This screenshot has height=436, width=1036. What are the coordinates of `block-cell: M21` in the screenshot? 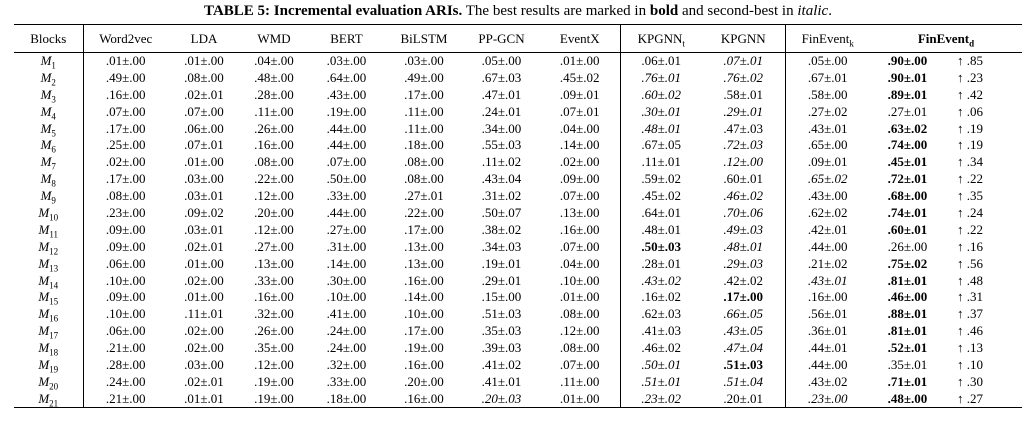 It's located at (49, 399).